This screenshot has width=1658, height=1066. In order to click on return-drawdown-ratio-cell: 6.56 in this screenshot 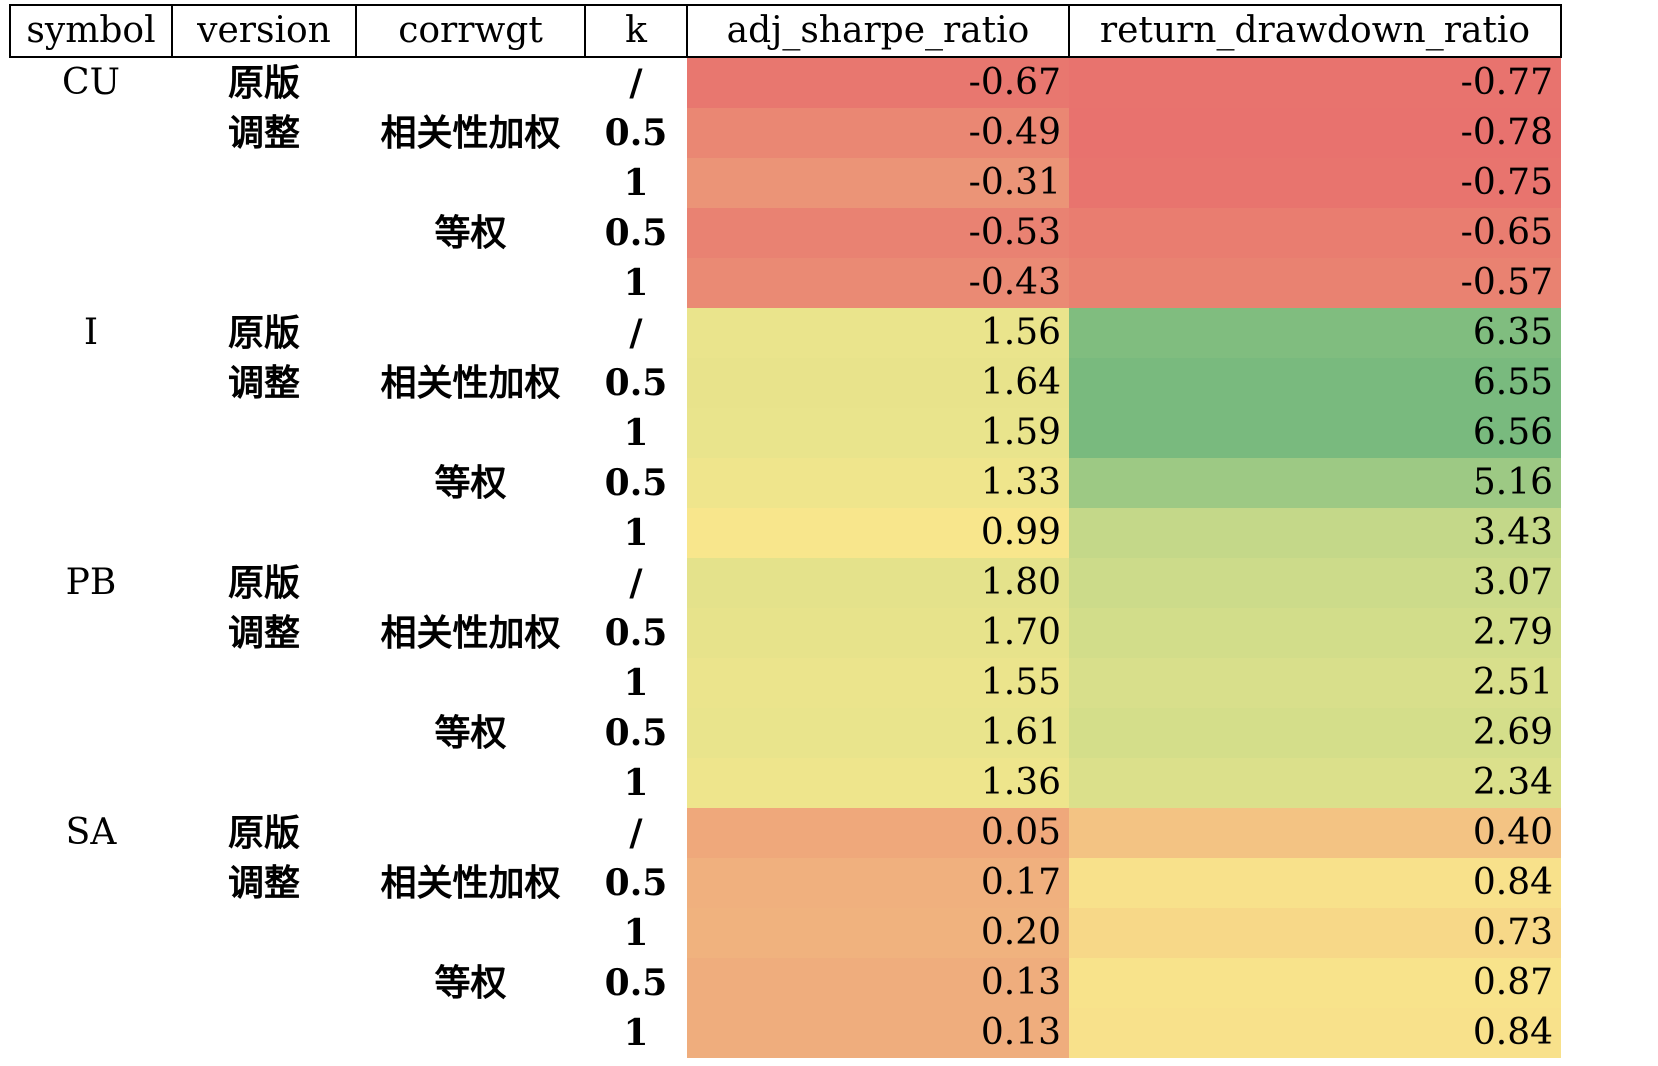, I will do `click(1315, 433)`.